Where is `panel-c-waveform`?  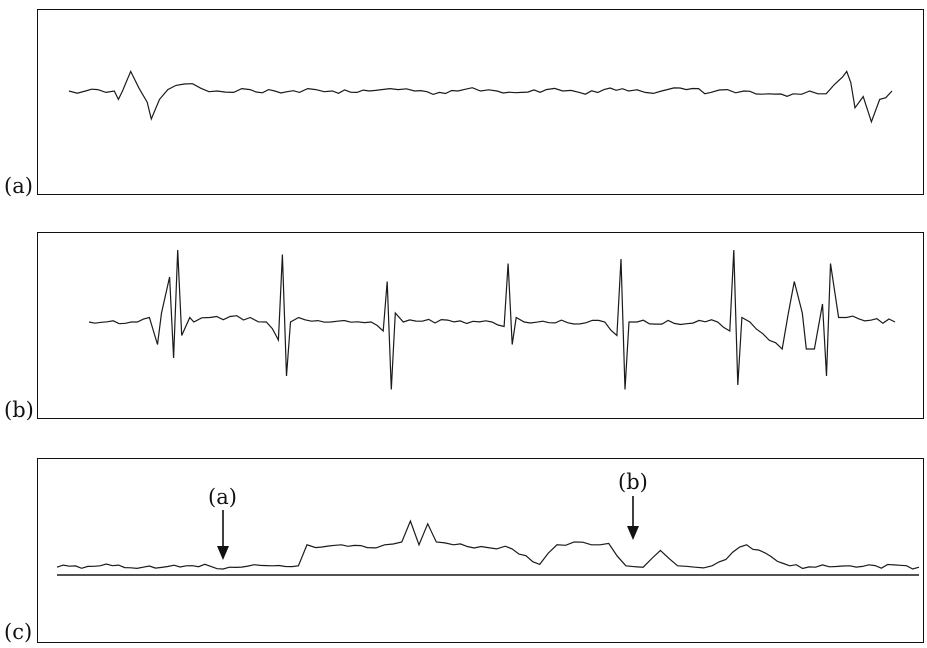
panel-c-waveform is located at coordinates (488, 547).